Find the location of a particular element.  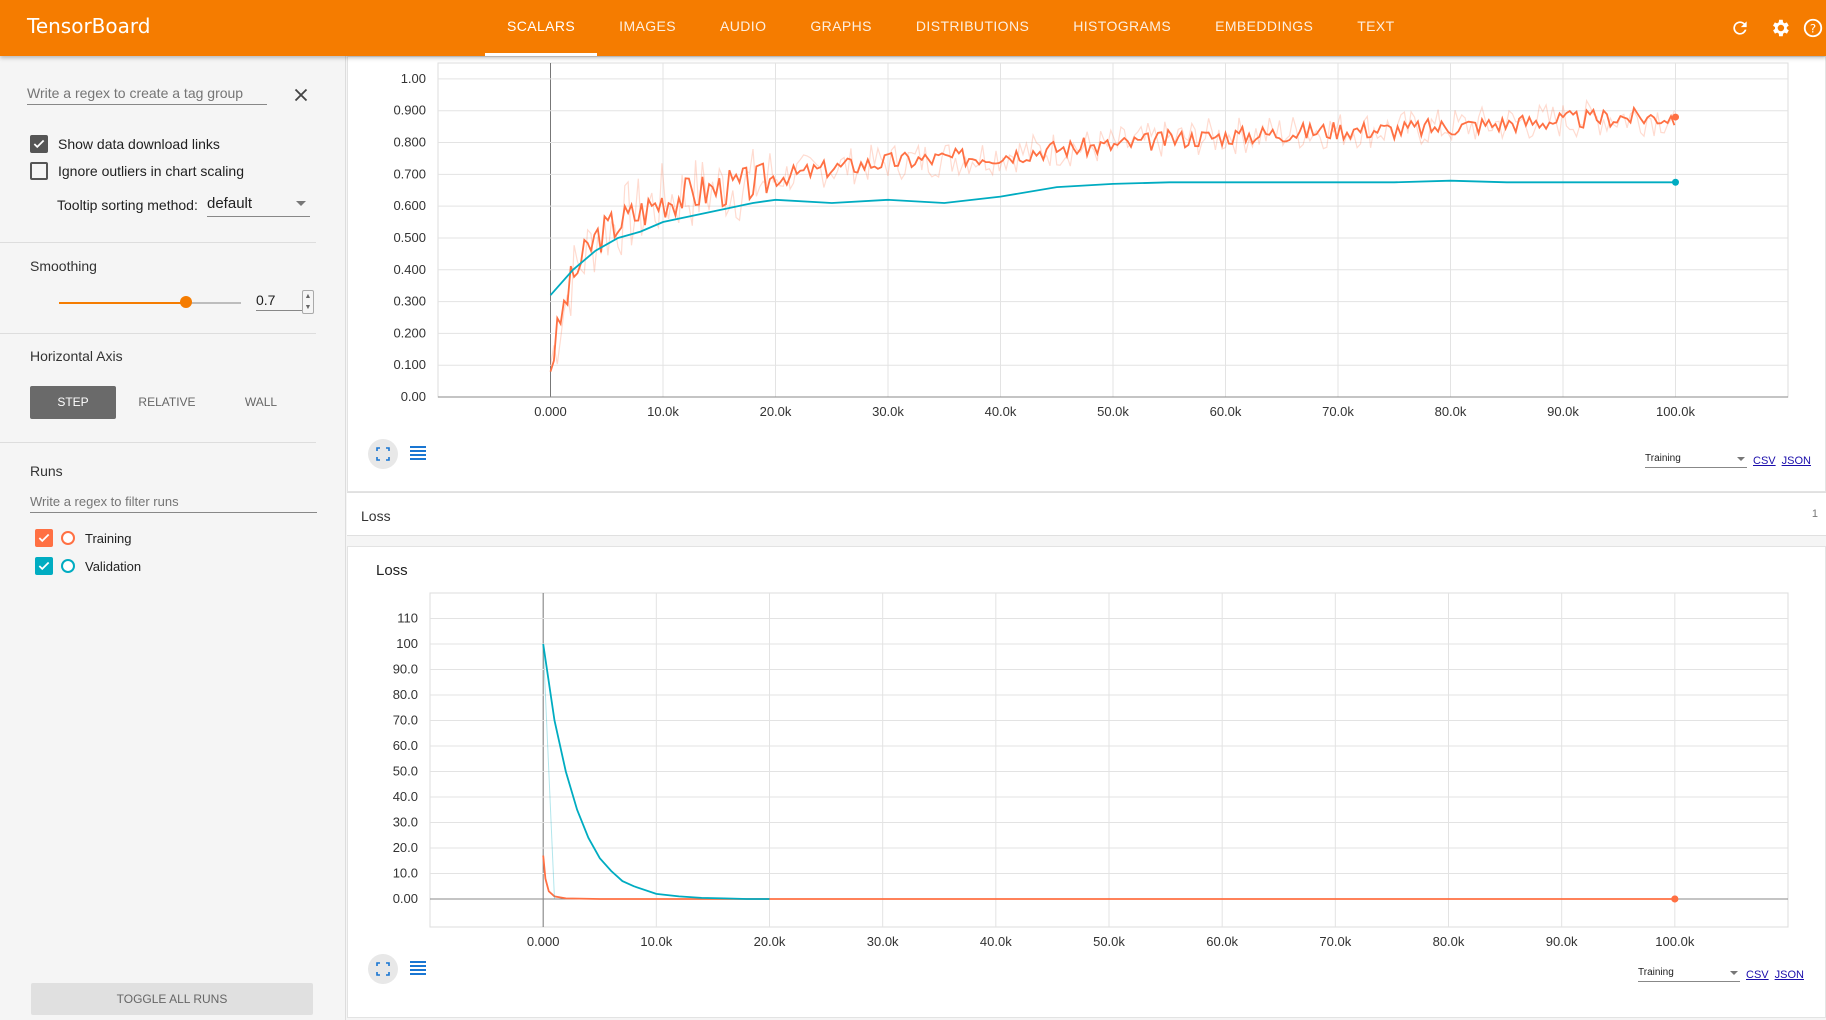

x-tick-label: 40.0k is located at coordinates (996, 941).